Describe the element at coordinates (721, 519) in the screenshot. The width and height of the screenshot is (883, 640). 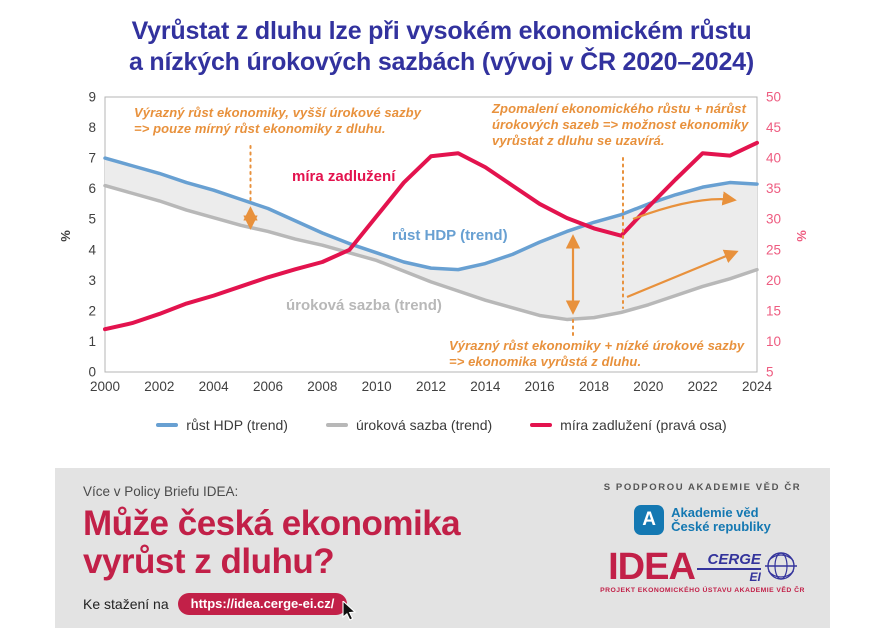
I see `akademie-ved-logo-text: Akademie věd České republiky` at that location.